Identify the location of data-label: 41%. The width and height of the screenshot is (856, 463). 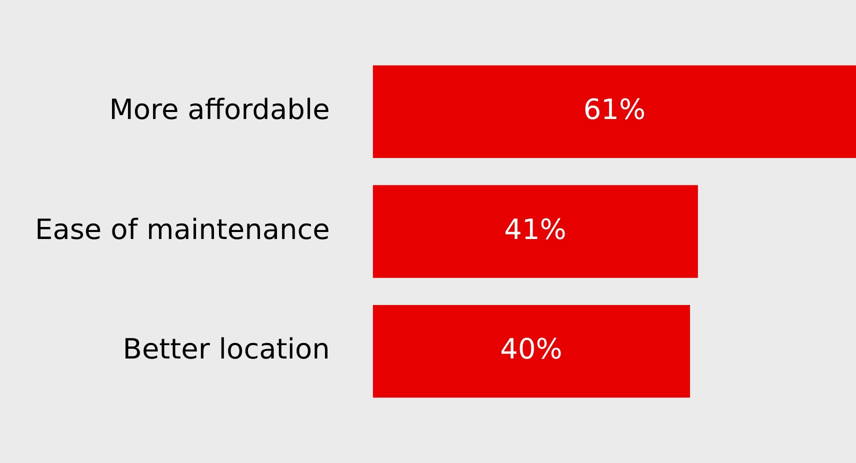
(535, 229).